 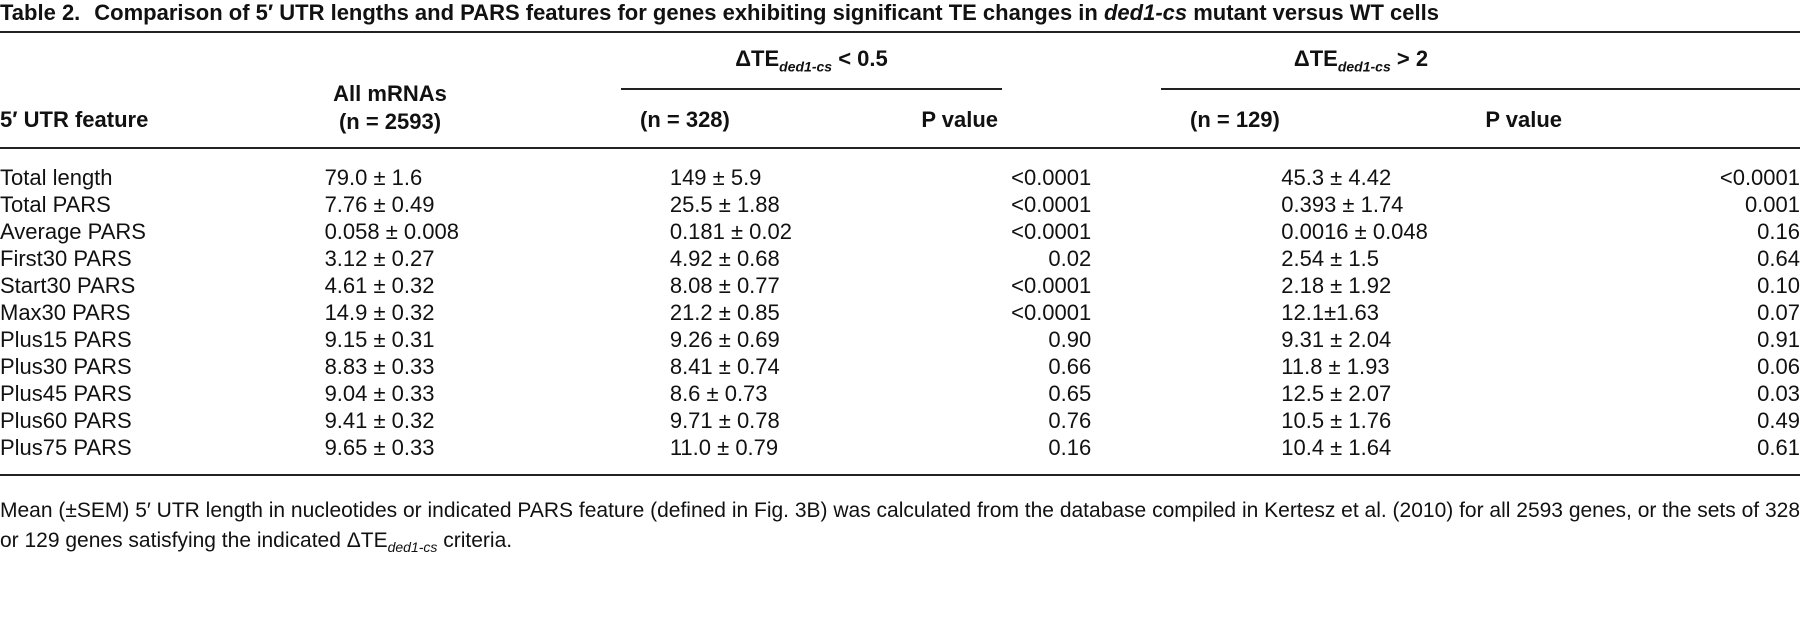 What do you see at coordinates (685, 119) in the screenshot?
I see `header-low-n: (n = 328)` at bounding box center [685, 119].